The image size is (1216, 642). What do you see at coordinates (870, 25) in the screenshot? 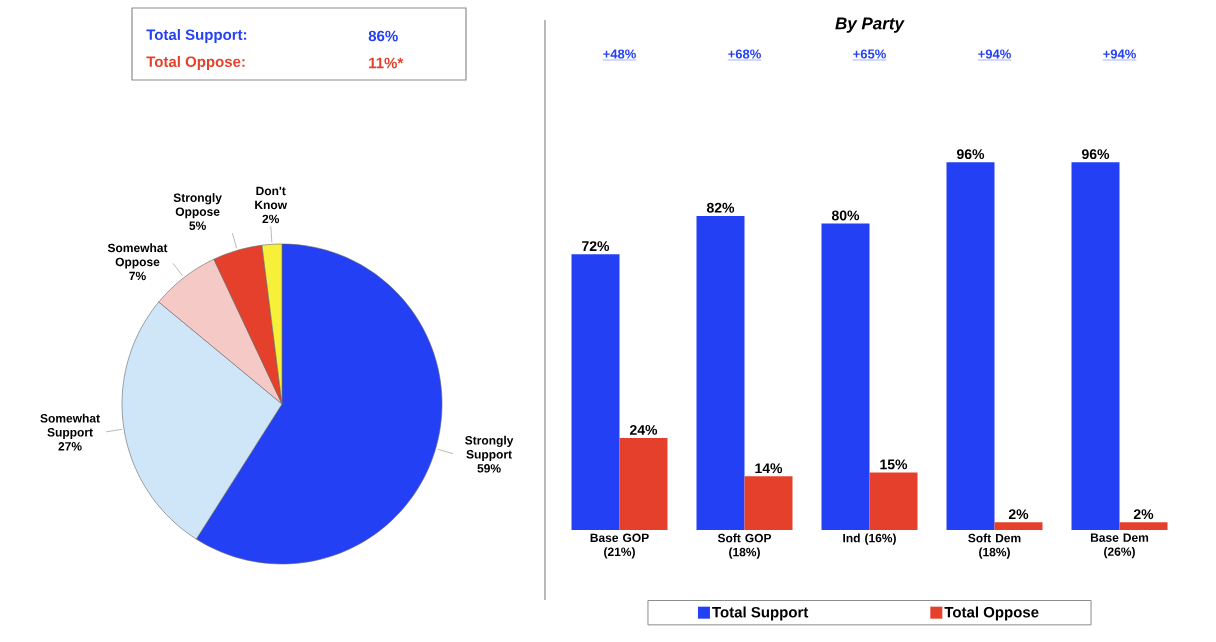
I see `chart-title: By Party` at bounding box center [870, 25].